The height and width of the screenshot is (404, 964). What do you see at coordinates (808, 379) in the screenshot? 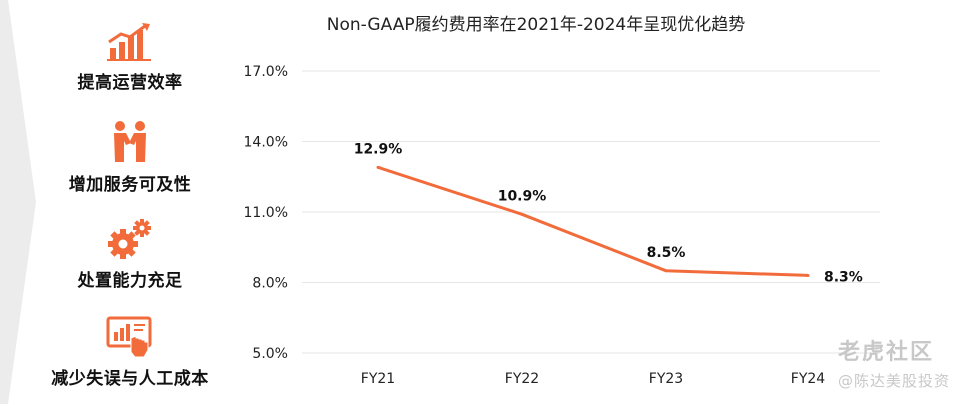
I see `x-tick-label: FY24` at bounding box center [808, 379].